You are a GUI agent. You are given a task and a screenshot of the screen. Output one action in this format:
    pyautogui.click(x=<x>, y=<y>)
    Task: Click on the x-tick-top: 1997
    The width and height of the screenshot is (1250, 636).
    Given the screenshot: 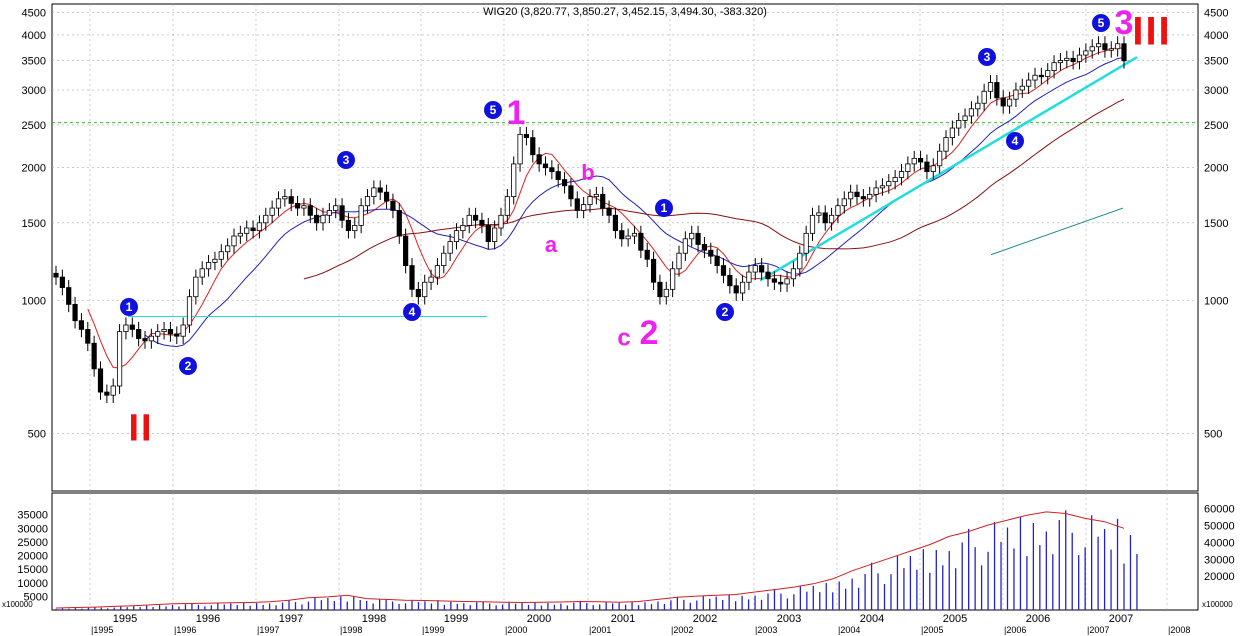 What is the action you would take?
    pyautogui.click(x=291, y=619)
    